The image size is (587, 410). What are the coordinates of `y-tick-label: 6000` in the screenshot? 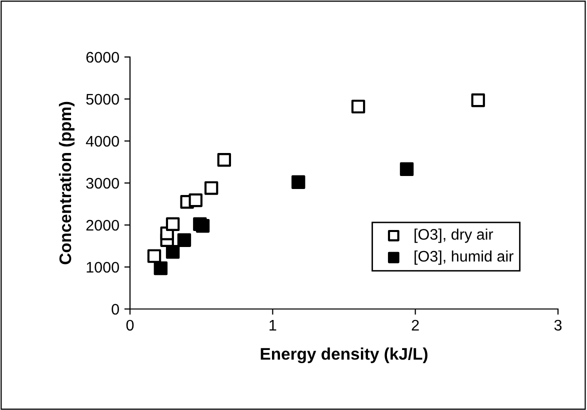 It's located at (102, 57).